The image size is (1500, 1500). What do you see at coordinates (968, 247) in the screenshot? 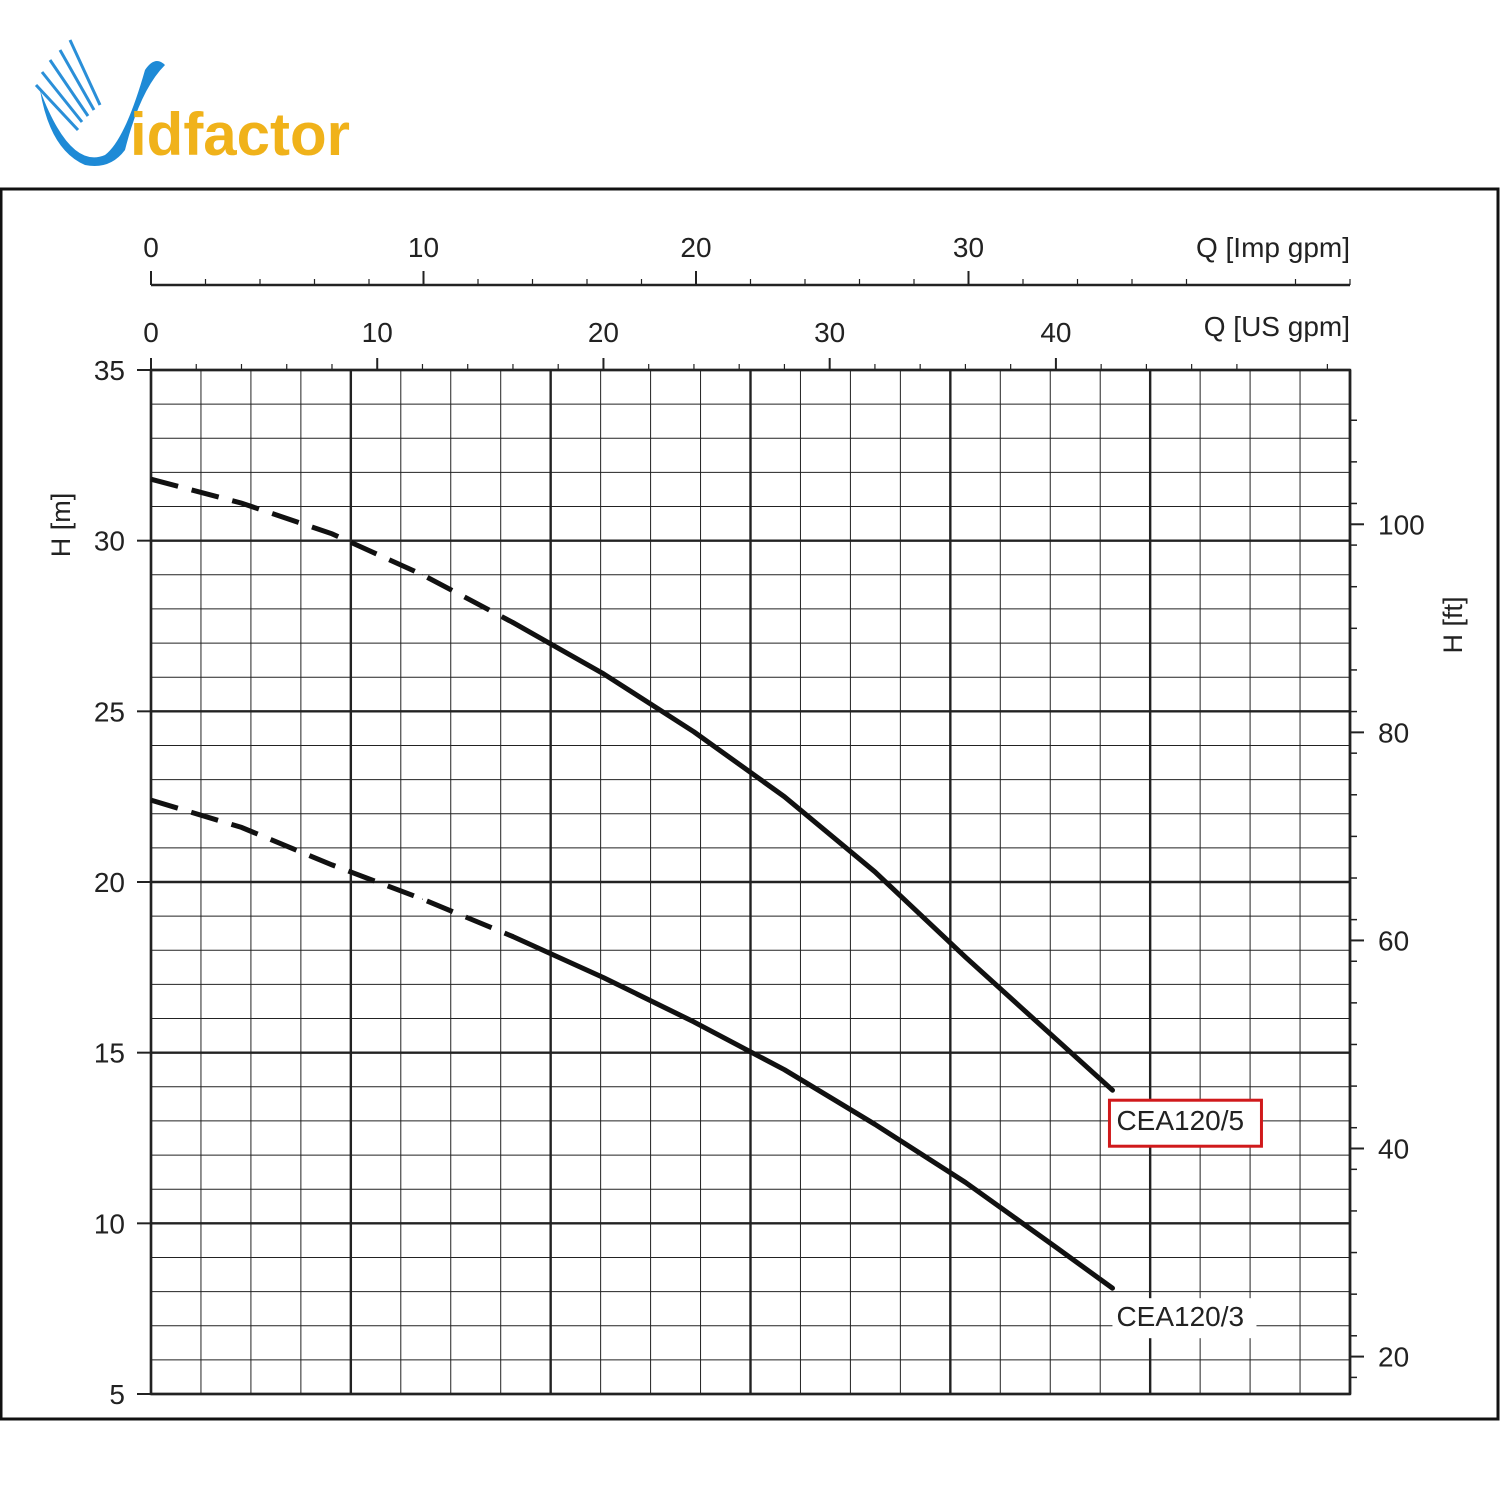
I see `imp-gpm-tick-label: 30` at bounding box center [968, 247].